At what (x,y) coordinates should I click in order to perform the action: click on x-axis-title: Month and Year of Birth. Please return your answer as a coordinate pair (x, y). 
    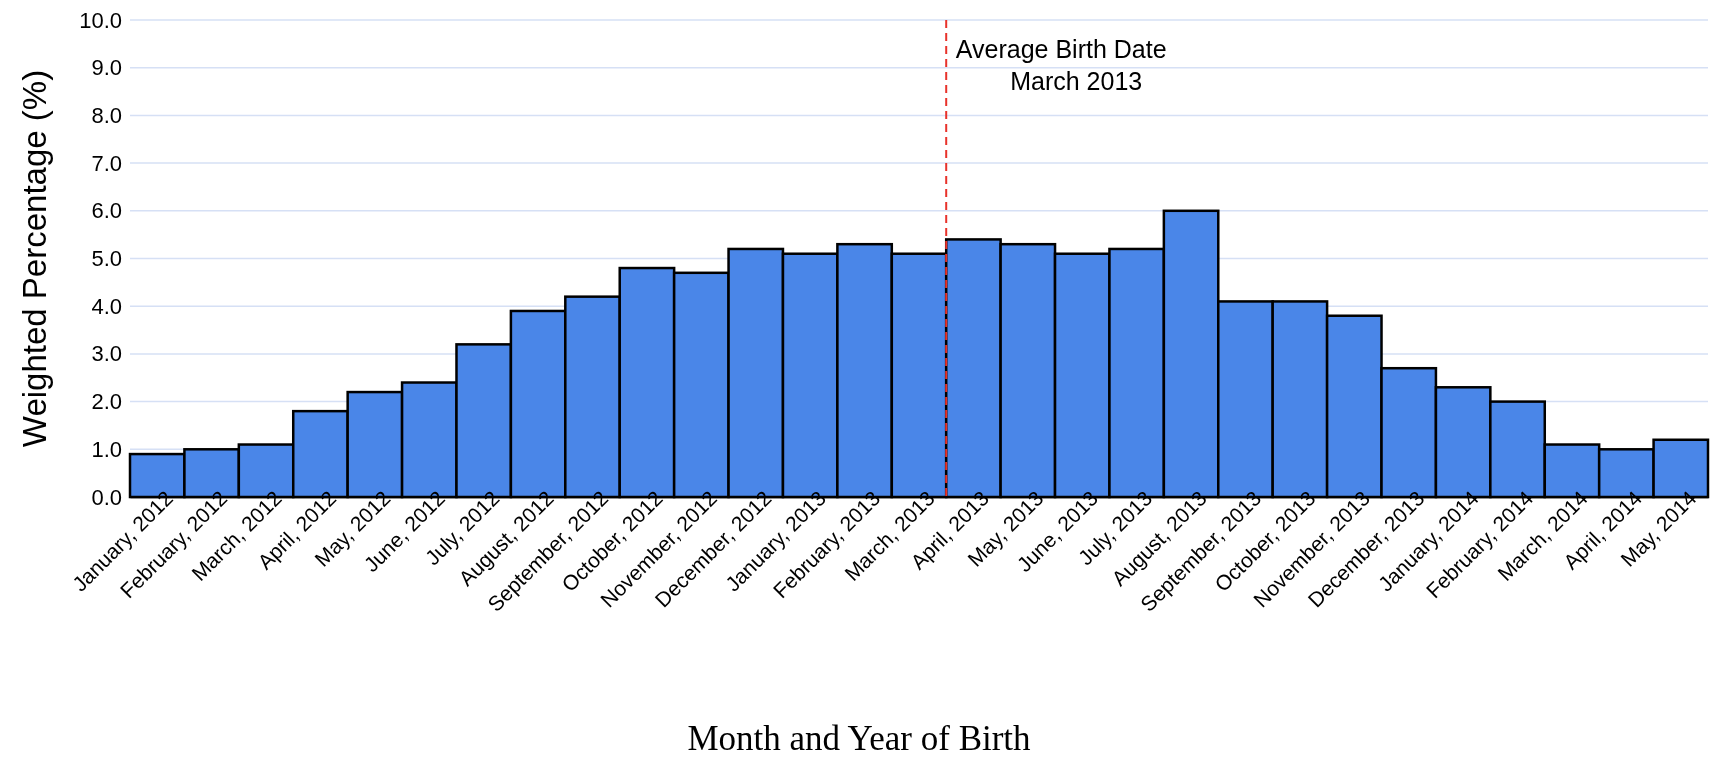
    Looking at the image, I should click on (859, 738).